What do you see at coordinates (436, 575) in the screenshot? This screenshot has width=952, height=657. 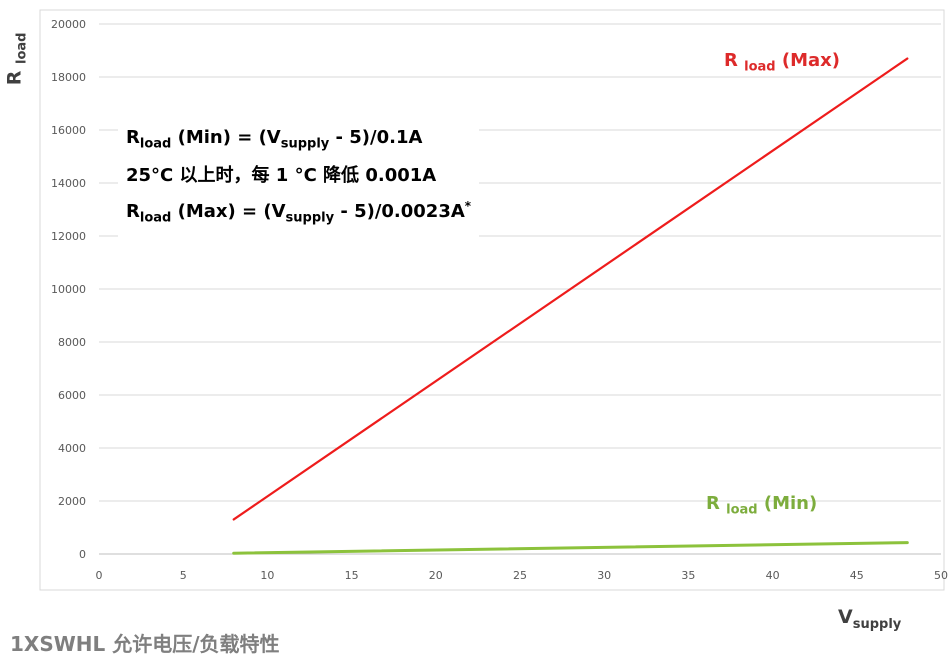 I see `x-tick-label: 20` at bounding box center [436, 575].